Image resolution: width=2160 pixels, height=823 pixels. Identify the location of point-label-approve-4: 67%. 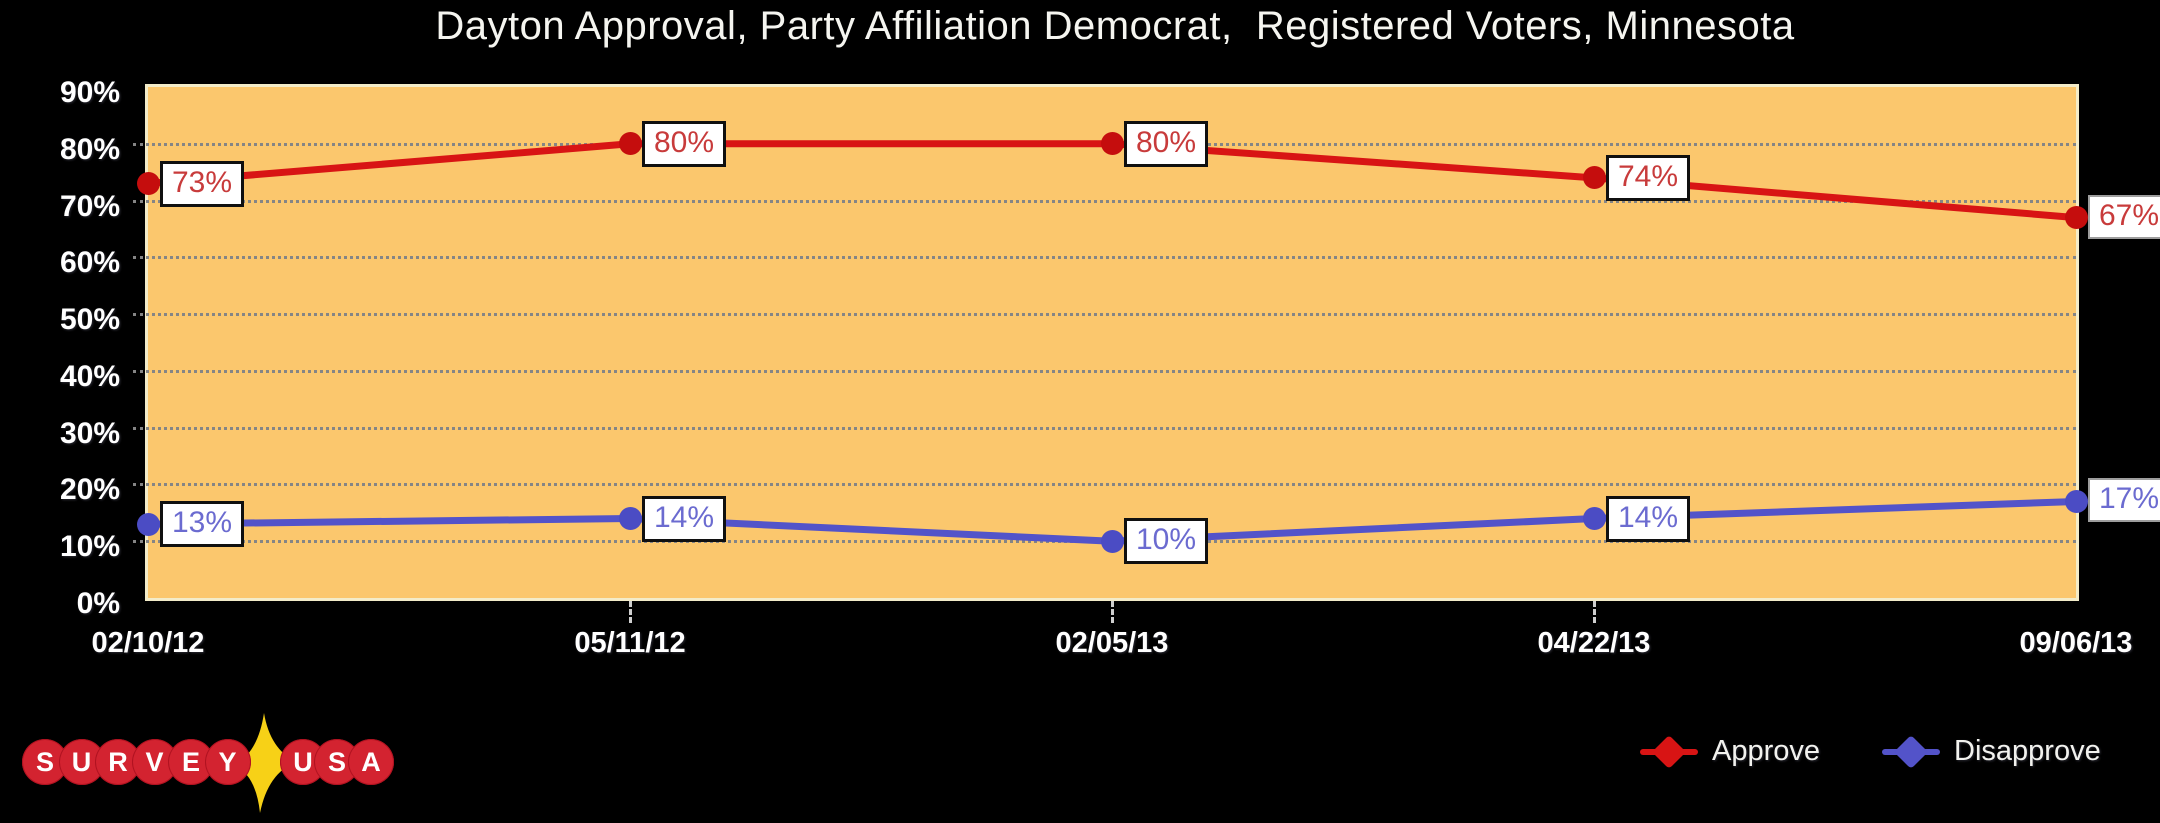
(2124, 216).